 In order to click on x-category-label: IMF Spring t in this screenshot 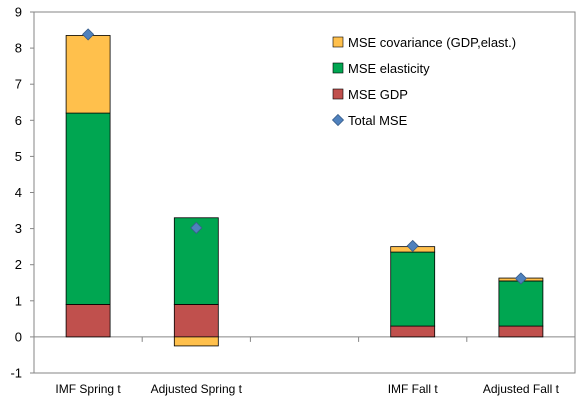, I will do `click(88, 389)`.